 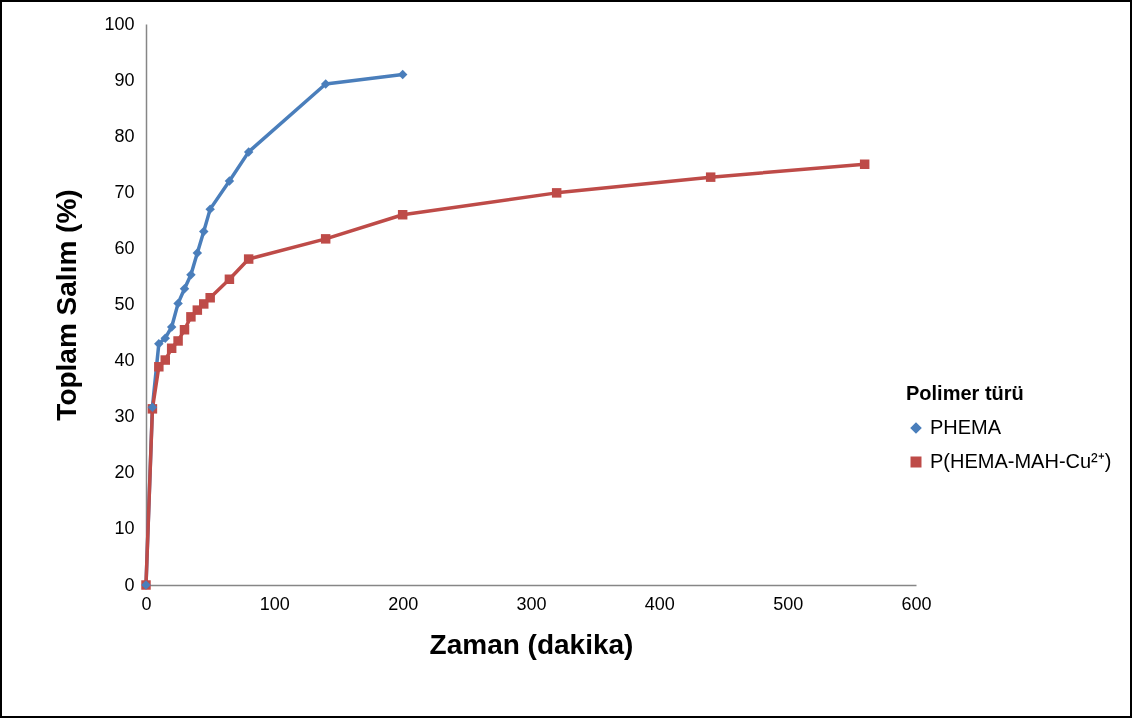 I want to click on y-tick-label: 0, so click(x=129, y=584).